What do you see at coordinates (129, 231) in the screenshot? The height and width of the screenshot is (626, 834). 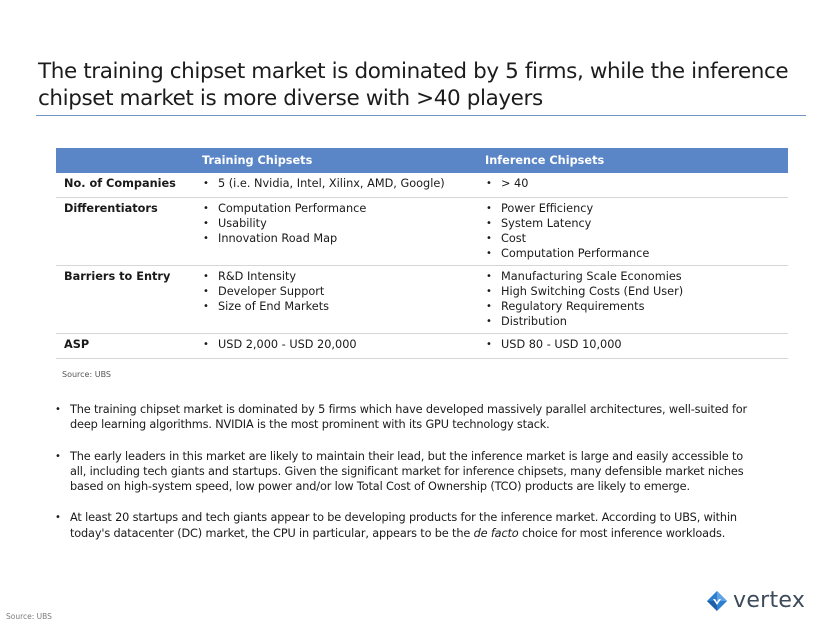 I see `row-label: Differentiators` at bounding box center [129, 231].